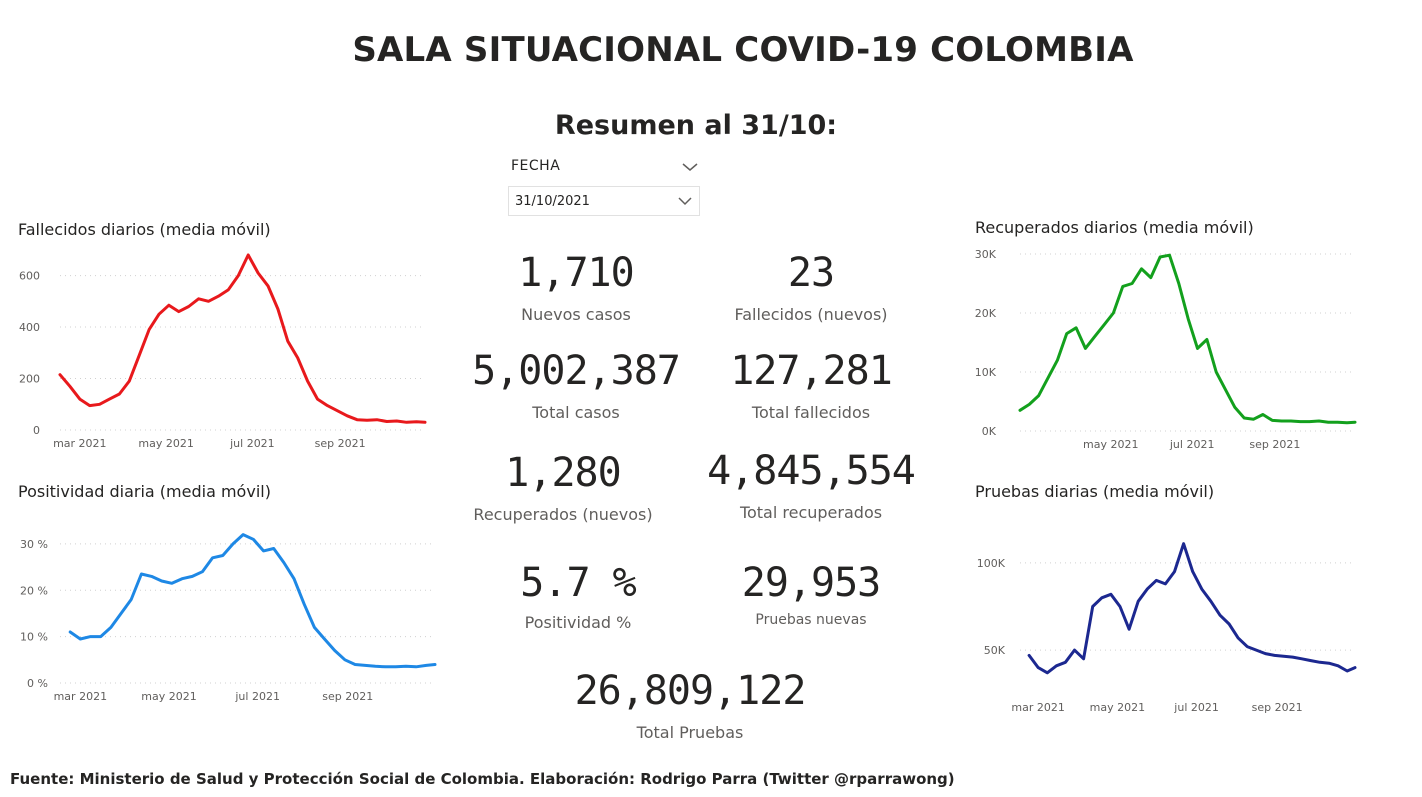  What do you see at coordinates (1274, 444) in the screenshot?
I see `x-tick-label: sep 2021` at bounding box center [1274, 444].